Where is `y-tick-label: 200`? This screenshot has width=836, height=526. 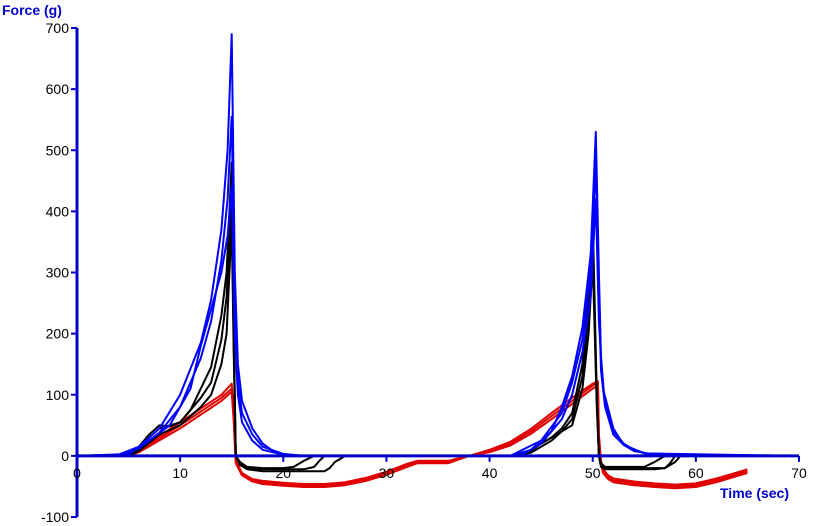 y-tick-label: 200 is located at coordinates (58, 334).